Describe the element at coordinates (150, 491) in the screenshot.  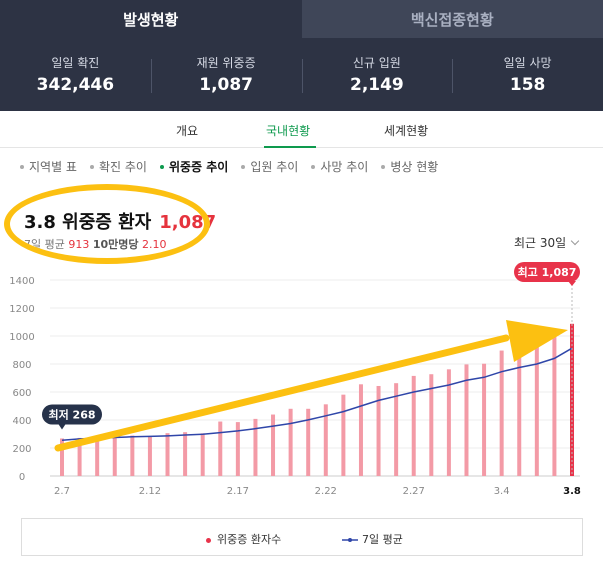
I see `x-tick-label: 2.12` at that location.